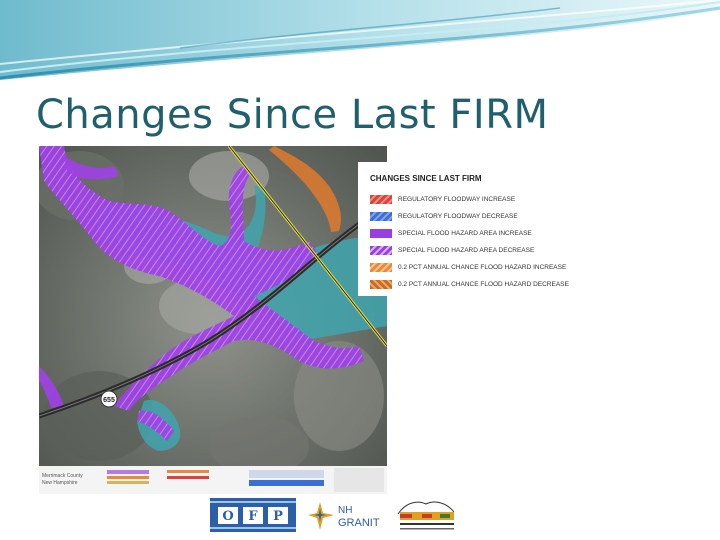 This screenshot has width=720, height=540. I want to click on granit-logo-bottom: GRANIT, so click(359, 523).